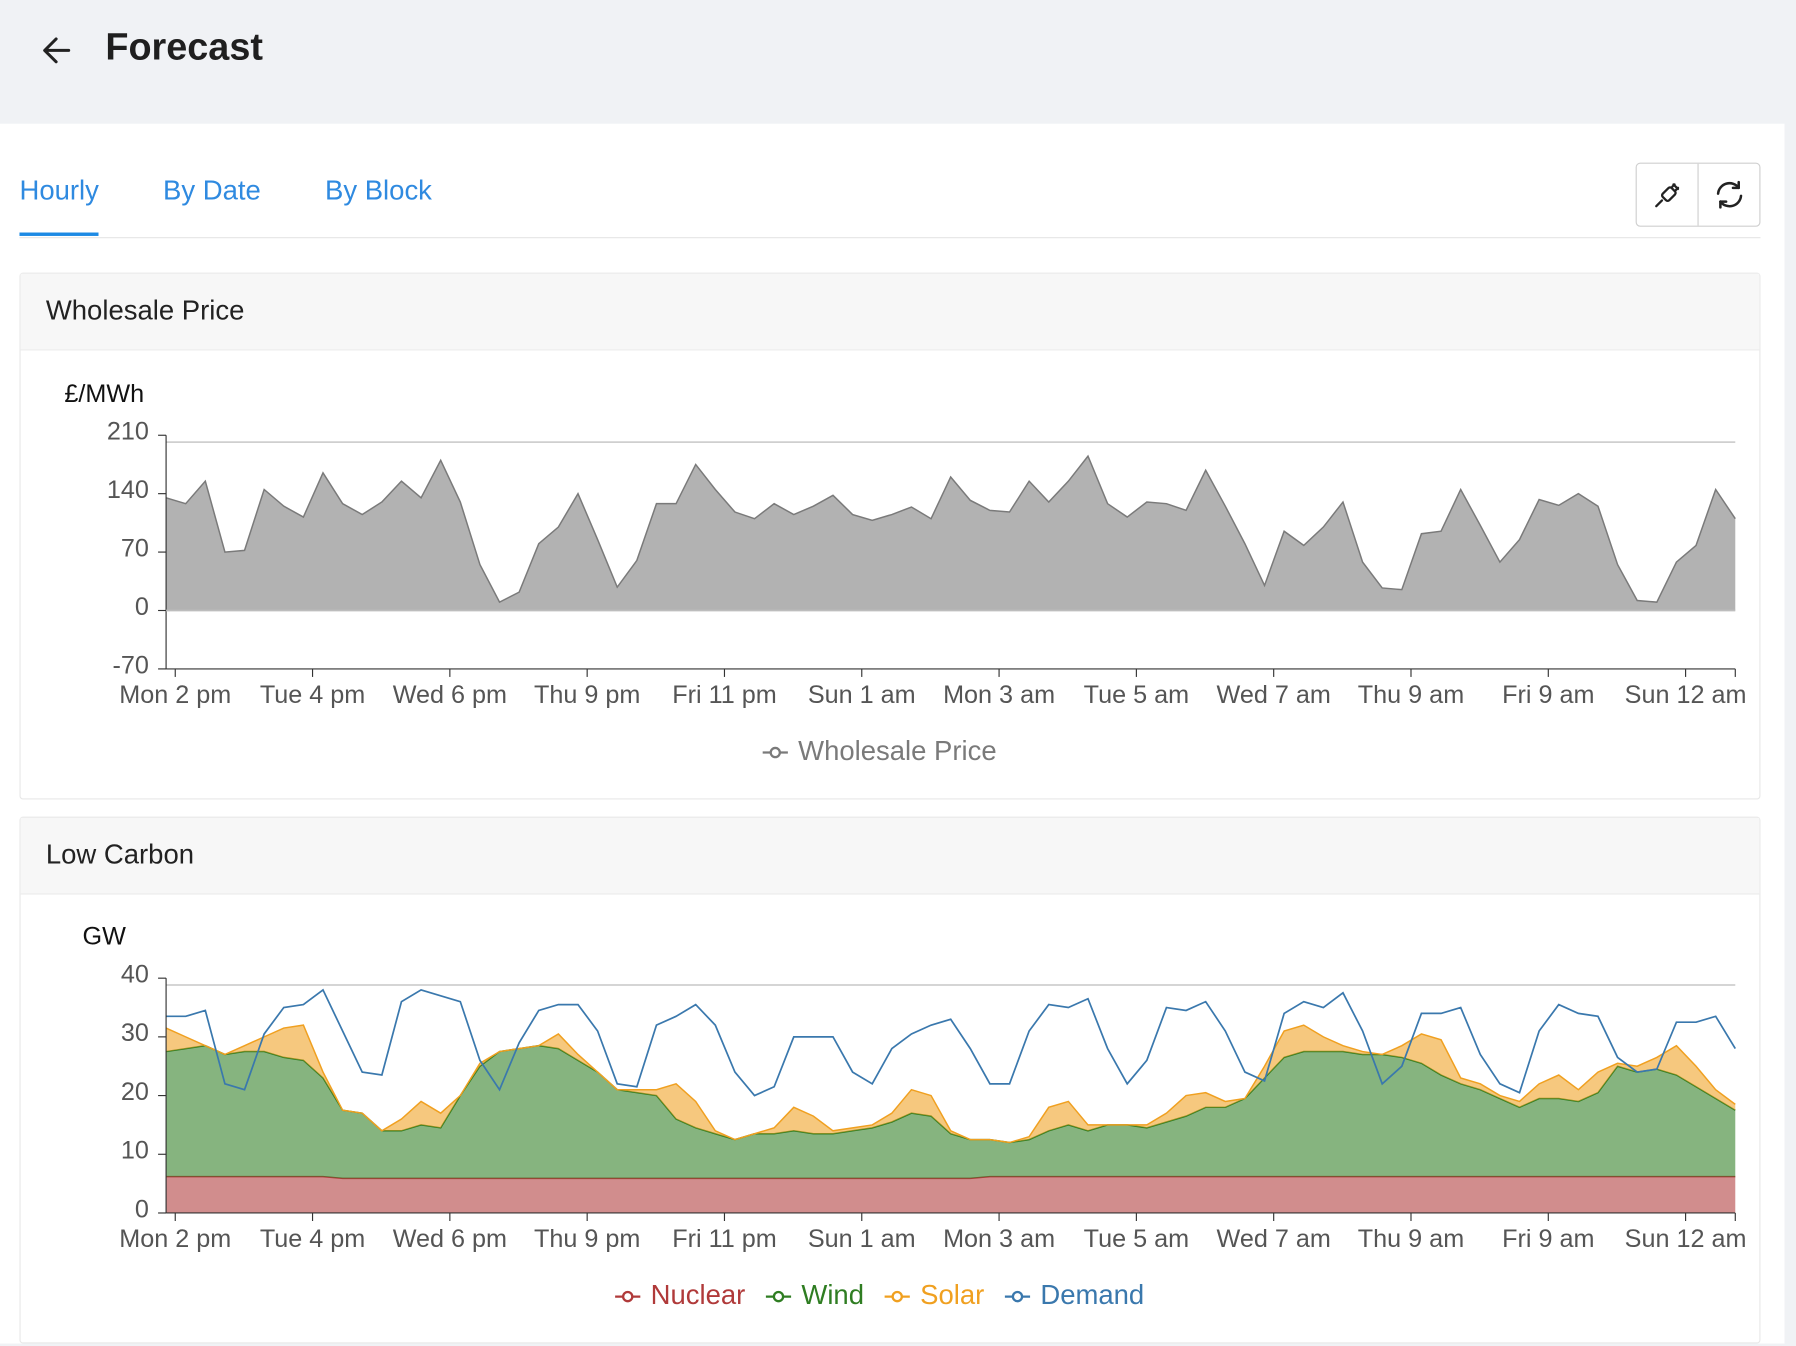 Image resolution: width=1796 pixels, height=1346 pixels. I want to click on card-title: Wholesale Price, so click(890, 312).